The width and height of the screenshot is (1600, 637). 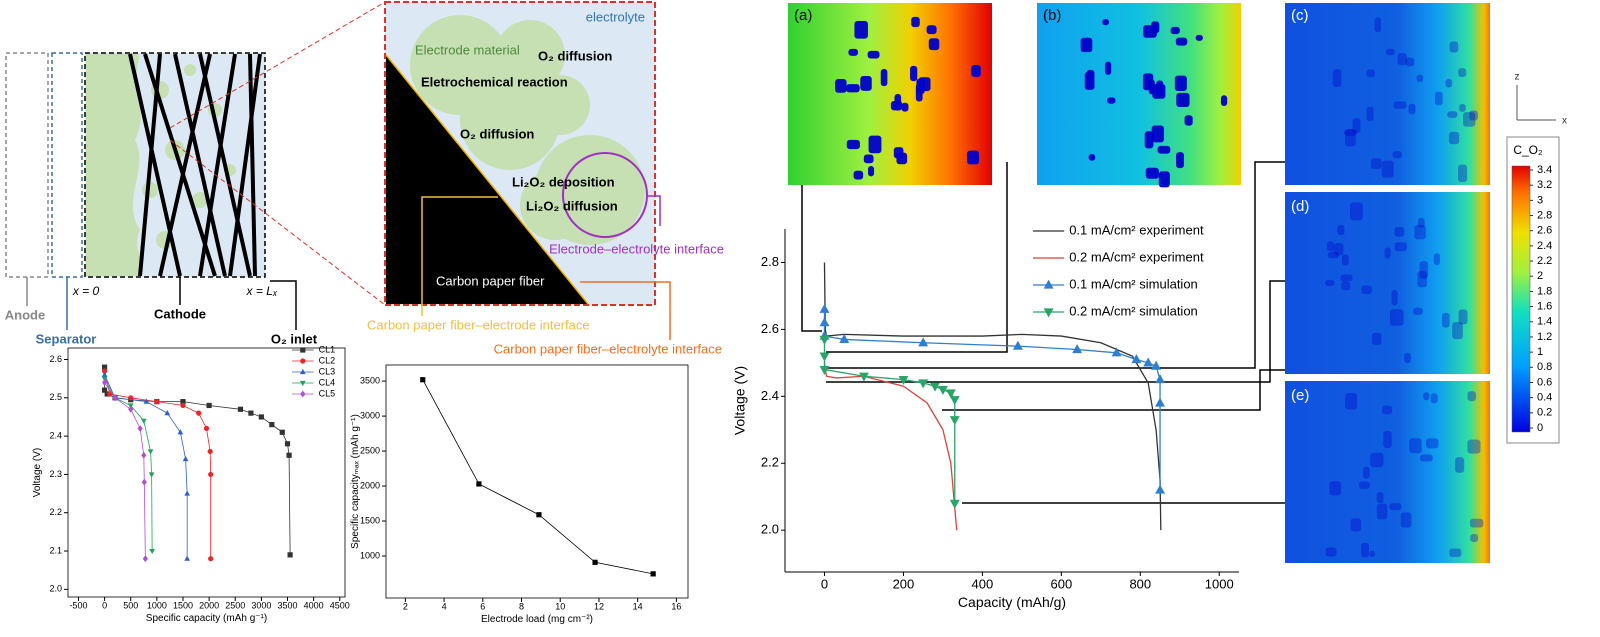 I want to click on colorbar-tick-label: 0.8, so click(x=1544, y=367).